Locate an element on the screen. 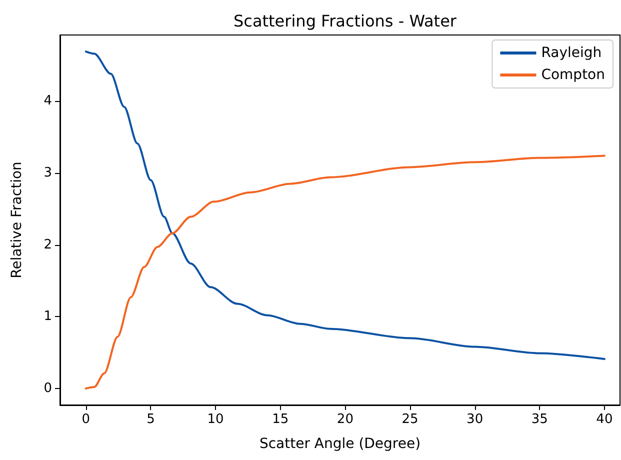 The width and height of the screenshot is (621, 460). y-axis-title: Relative Fraction is located at coordinates (17, 220).